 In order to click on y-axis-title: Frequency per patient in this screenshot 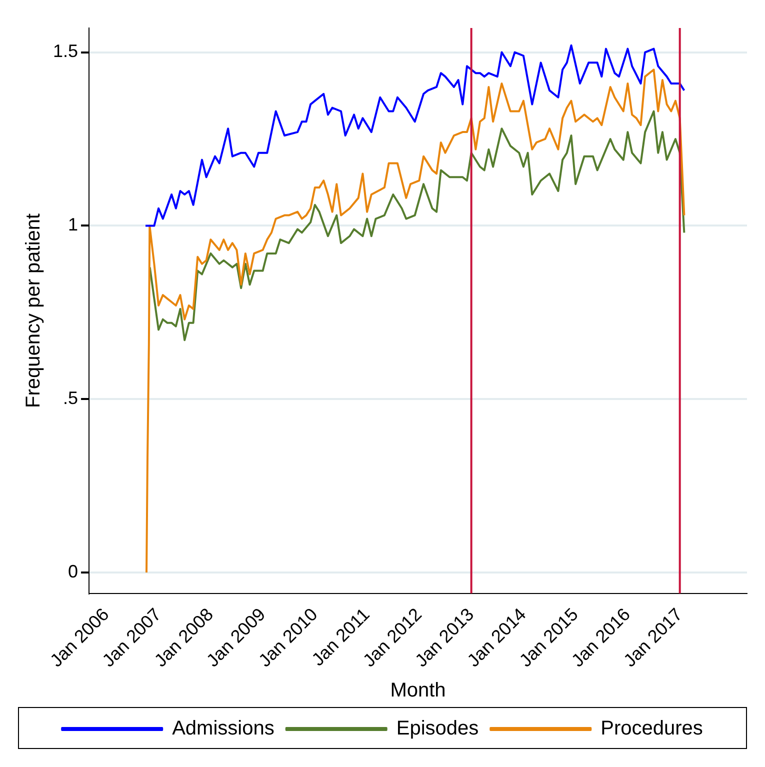, I will do `click(33, 310)`.